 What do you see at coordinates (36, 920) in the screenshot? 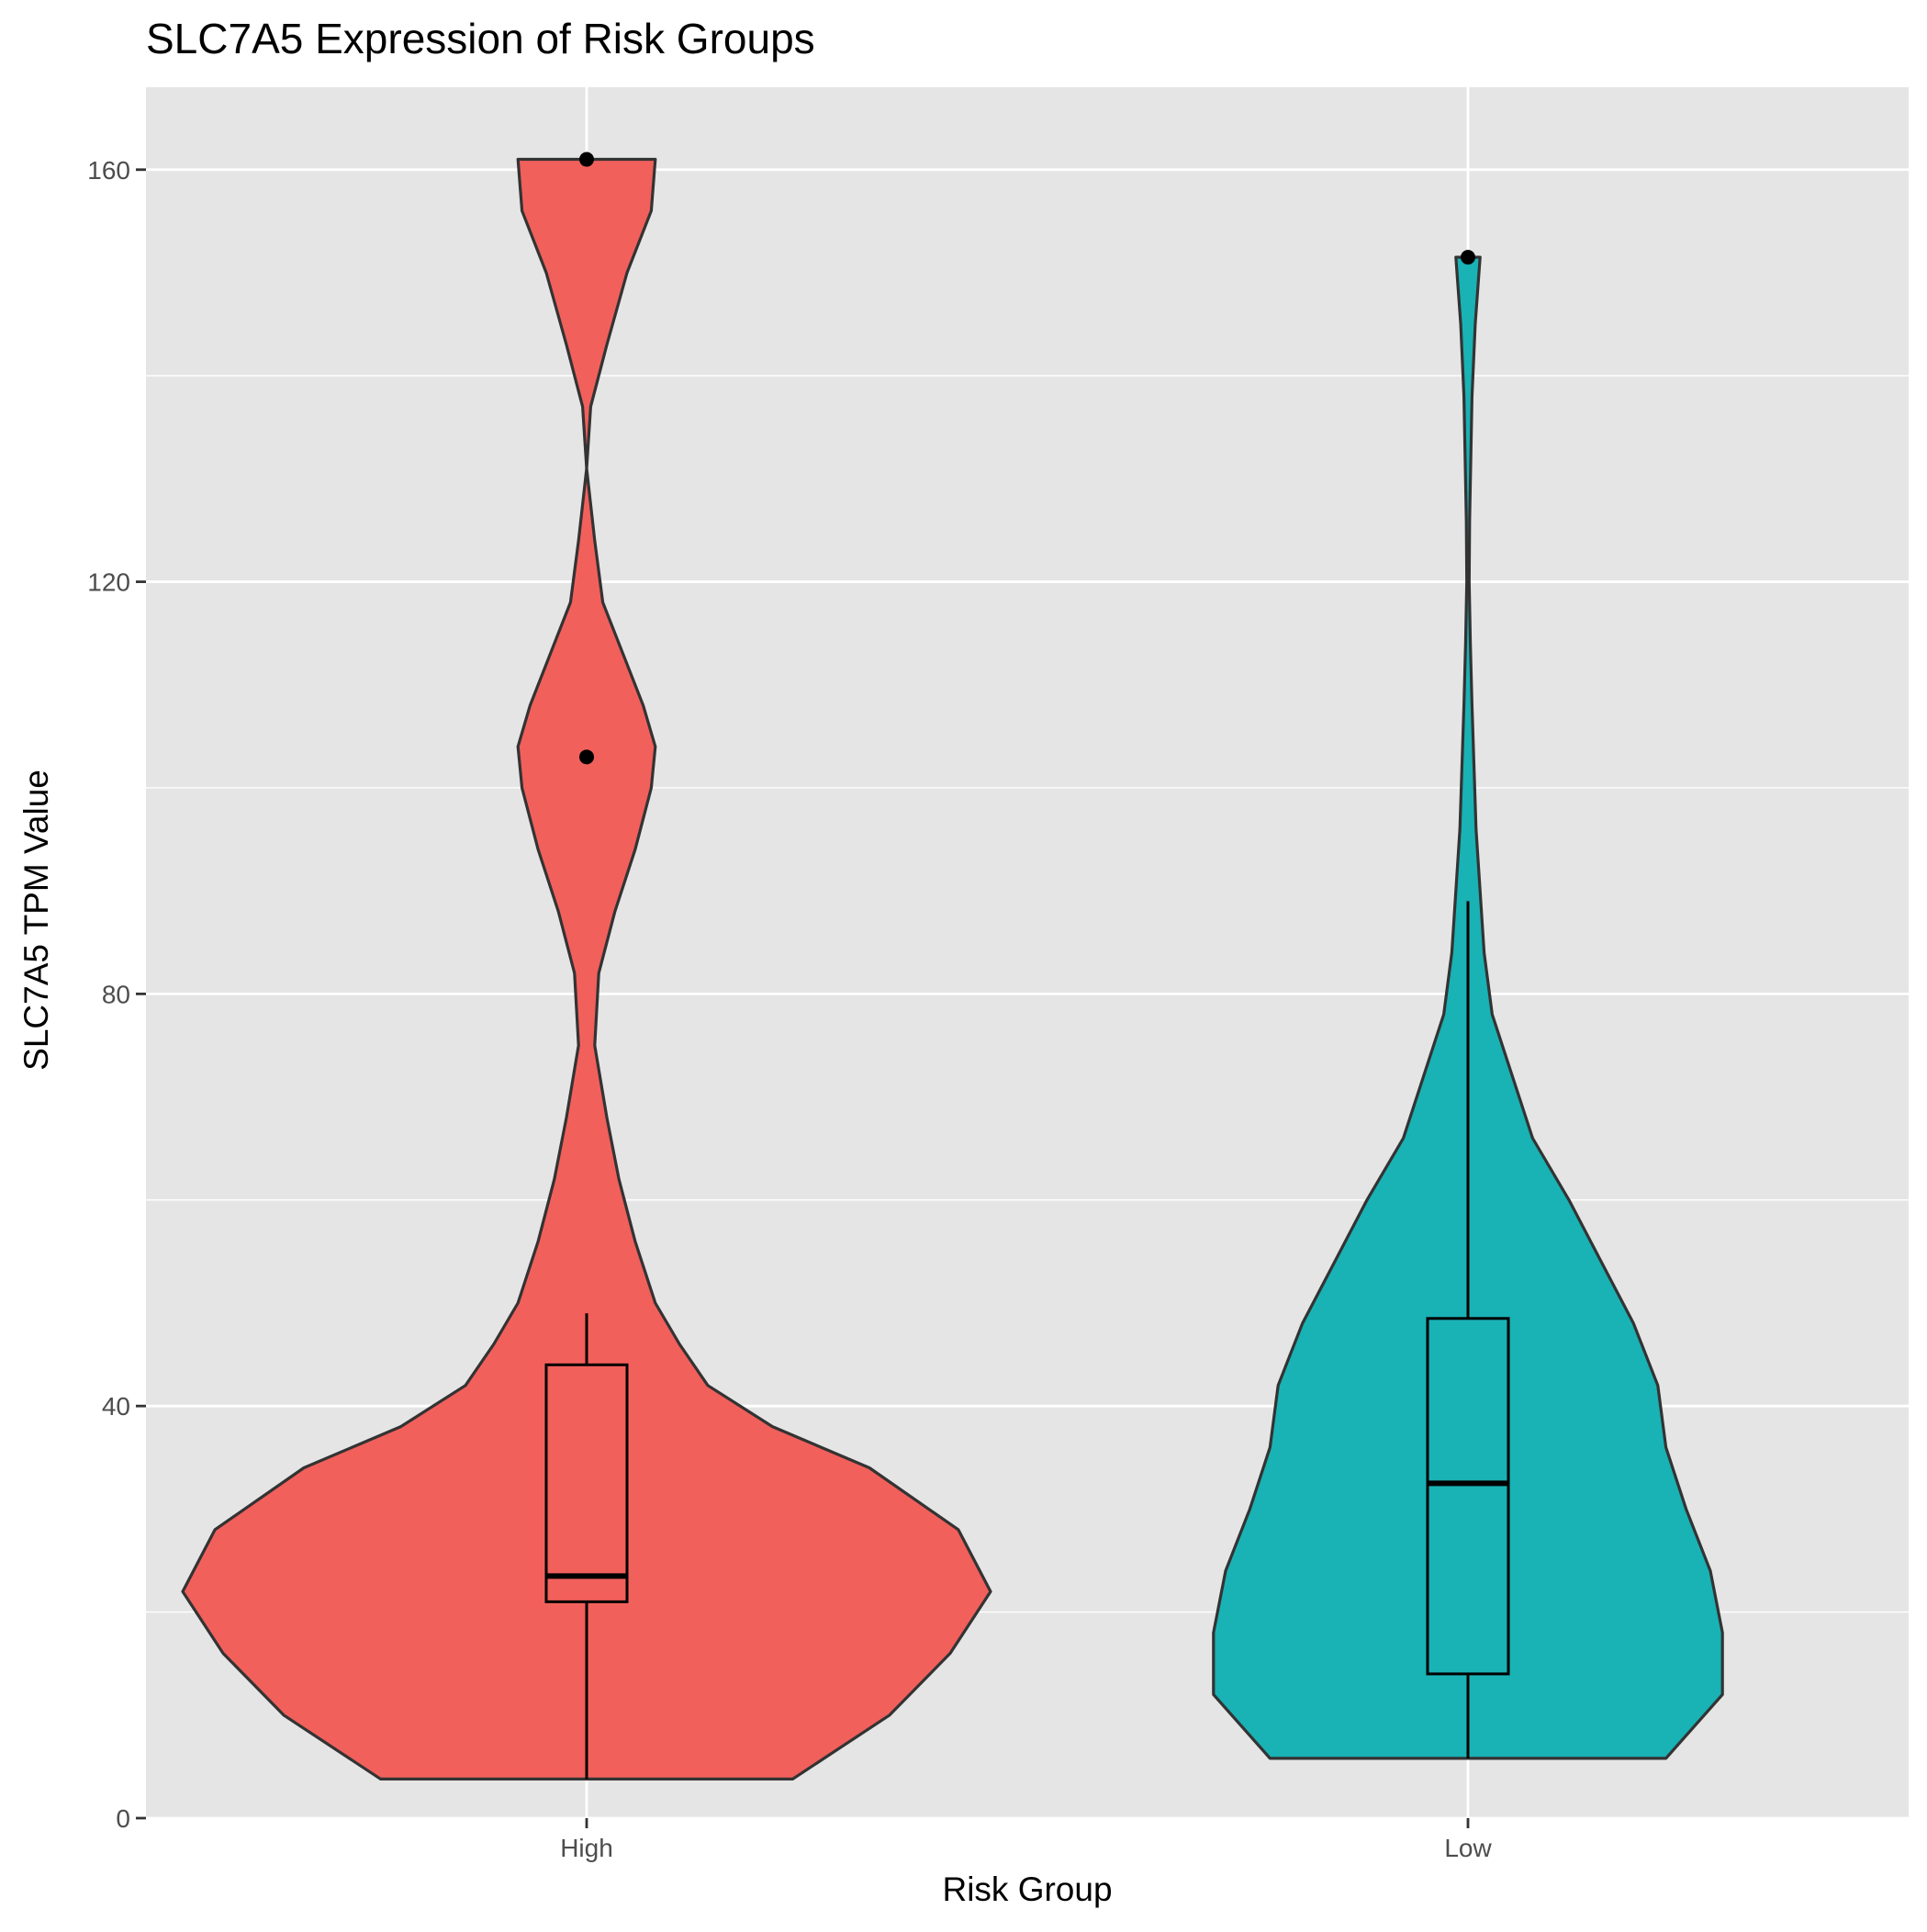
I see `y-axis-title: SLC7A5 TPM Value` at bounding box center [36, 920].